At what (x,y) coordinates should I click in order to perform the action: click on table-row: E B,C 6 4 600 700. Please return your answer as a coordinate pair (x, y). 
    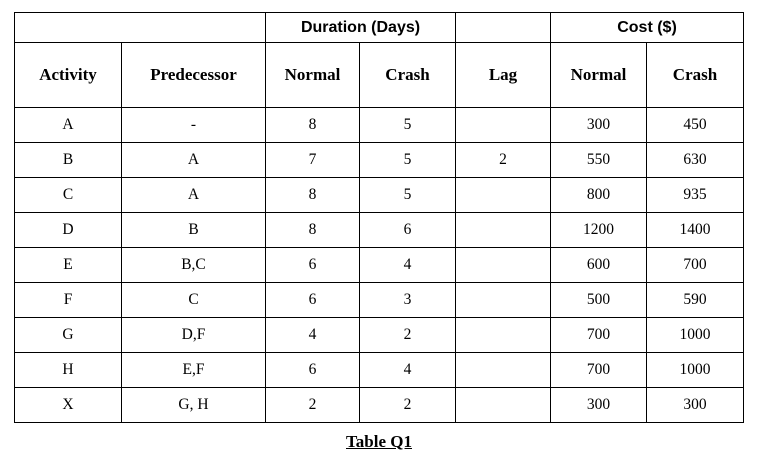
    Looking at the image, I should click on (379, 265).